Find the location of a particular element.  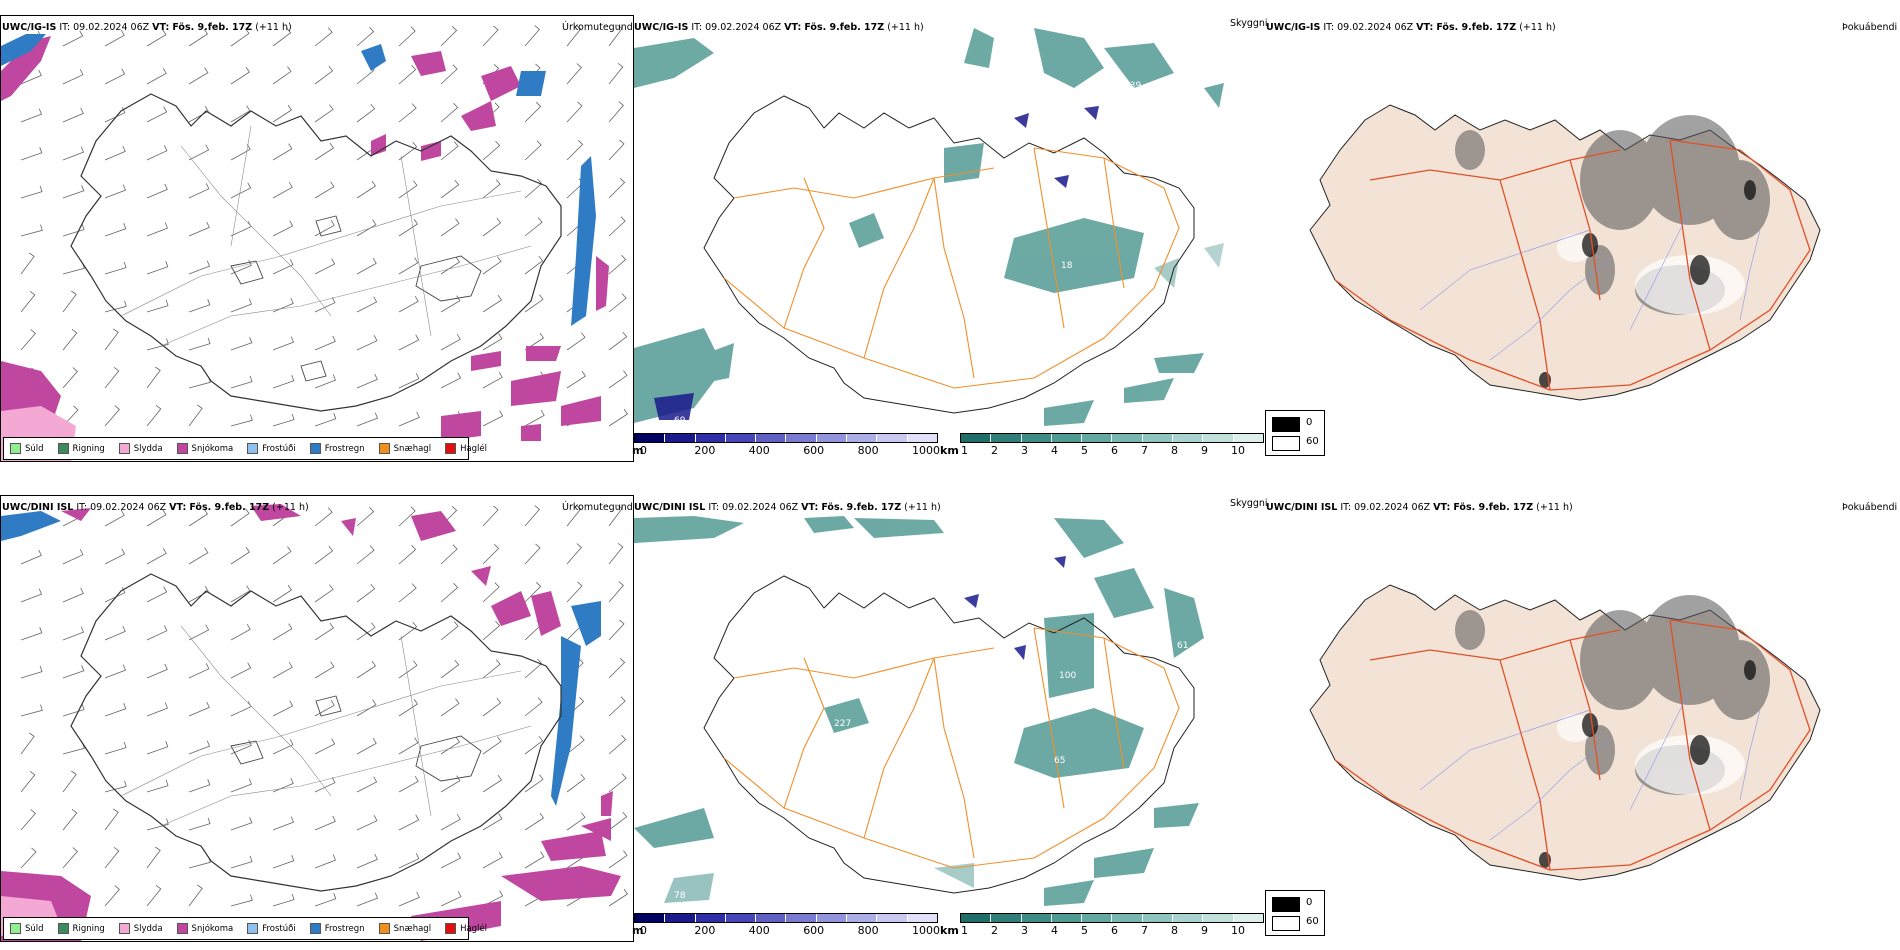

map-label-r0-2: 18 is located at coordinates (1067, 266).